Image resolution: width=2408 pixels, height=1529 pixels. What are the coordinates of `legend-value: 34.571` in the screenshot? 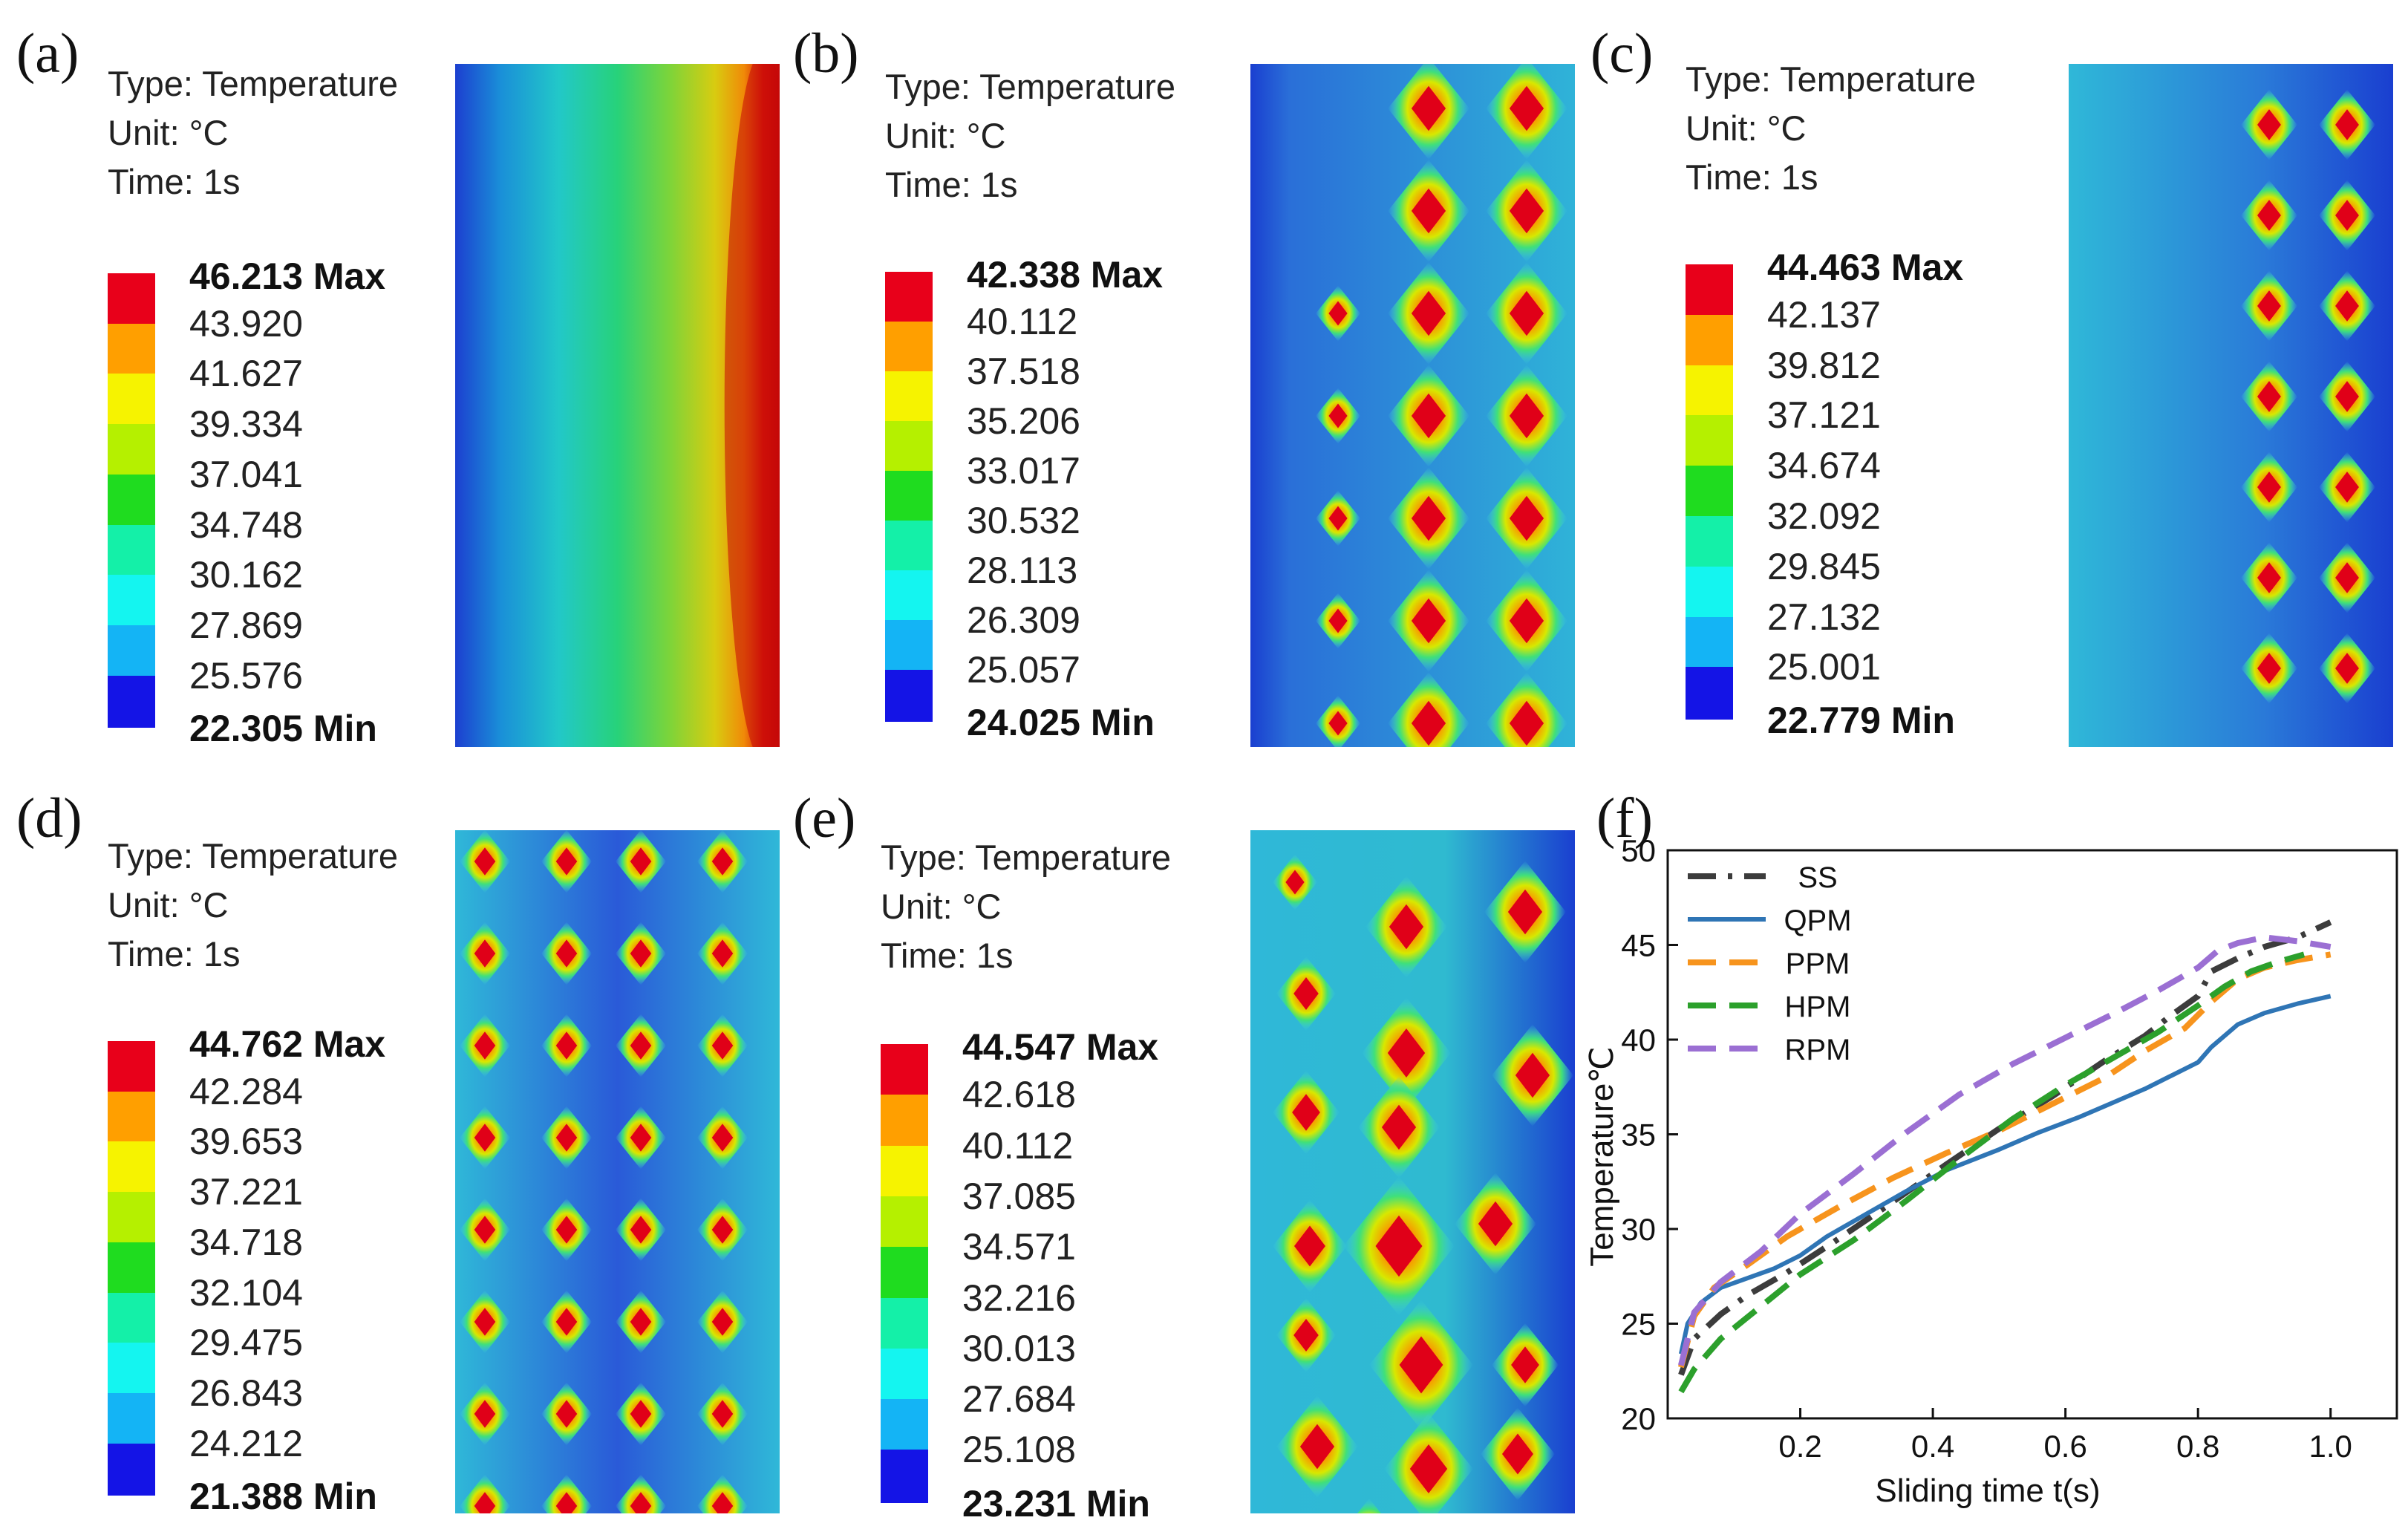 It's located at (1019, 1247).